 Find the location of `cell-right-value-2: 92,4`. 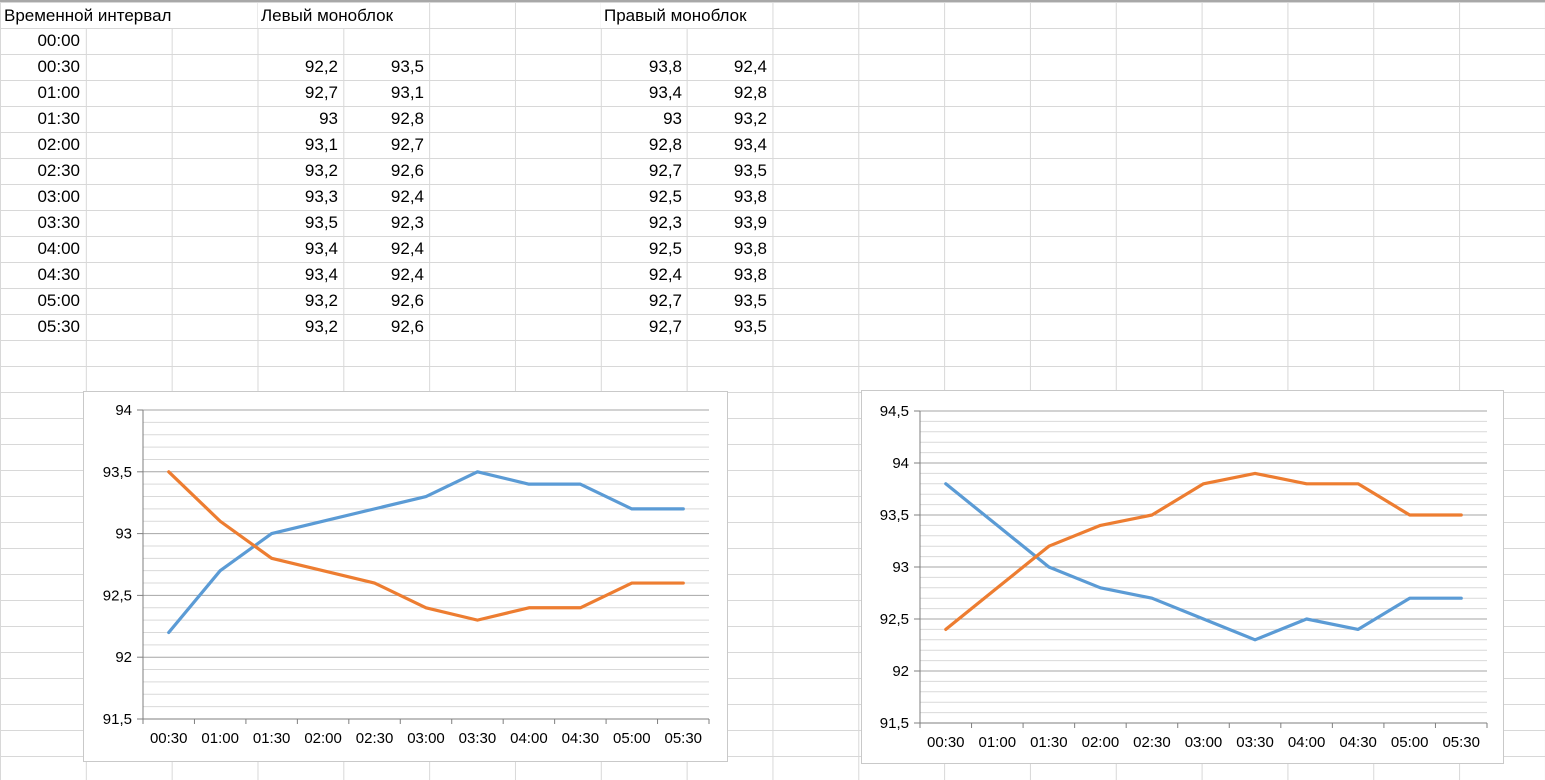

cell-right-value-2: 92,4 is located at coordinates (750, 66).